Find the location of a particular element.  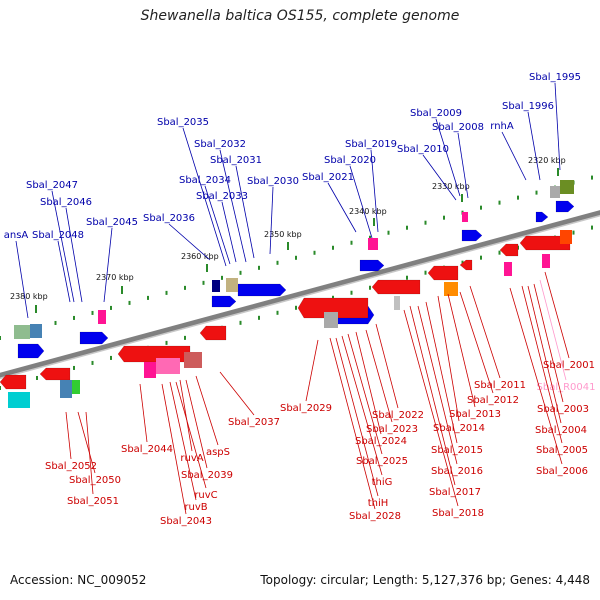

gene-label-bottom: Sbal_2052 is located at coordinates (71, 466).